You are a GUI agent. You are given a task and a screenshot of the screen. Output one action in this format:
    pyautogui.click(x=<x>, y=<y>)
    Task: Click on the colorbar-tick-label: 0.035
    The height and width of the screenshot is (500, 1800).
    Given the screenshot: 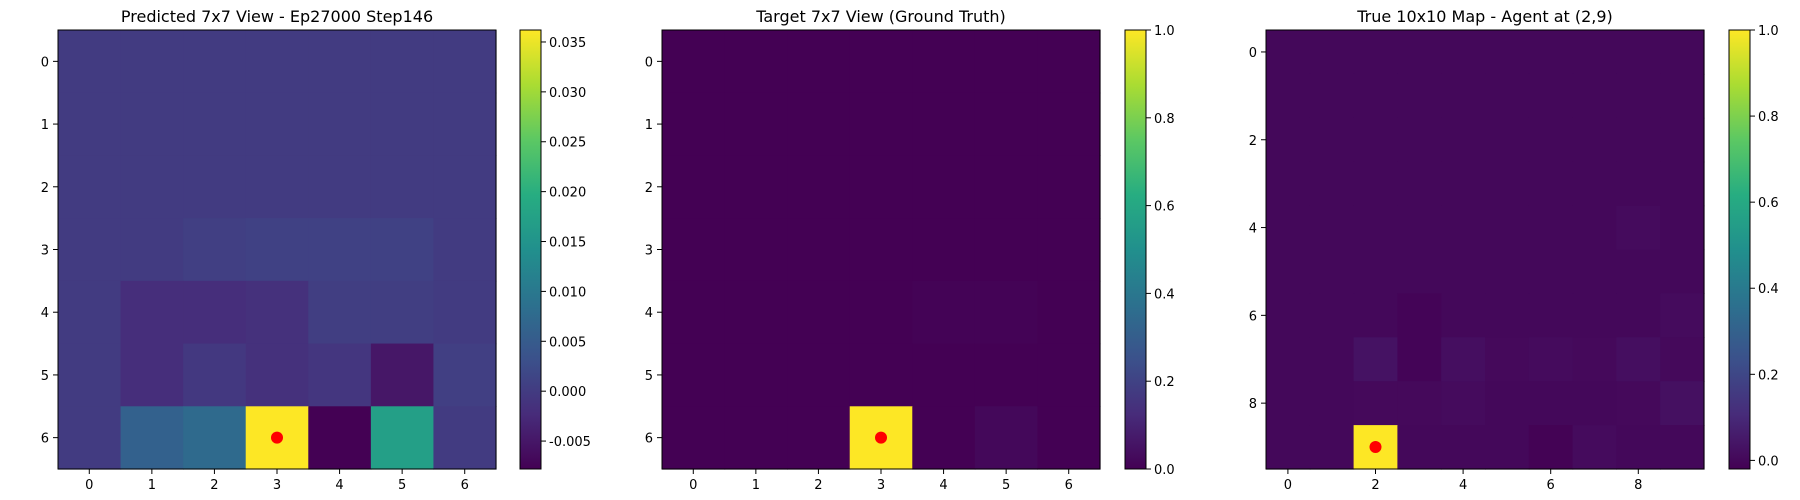 What is the action you would take?
    pyautogui.click(x=567, y=43)
    